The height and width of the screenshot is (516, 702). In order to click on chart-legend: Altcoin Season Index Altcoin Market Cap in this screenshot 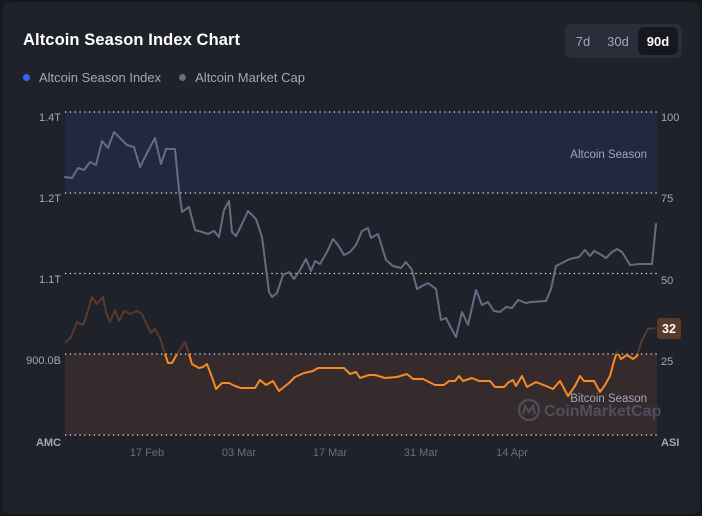, I will do `click(164, 77)`.